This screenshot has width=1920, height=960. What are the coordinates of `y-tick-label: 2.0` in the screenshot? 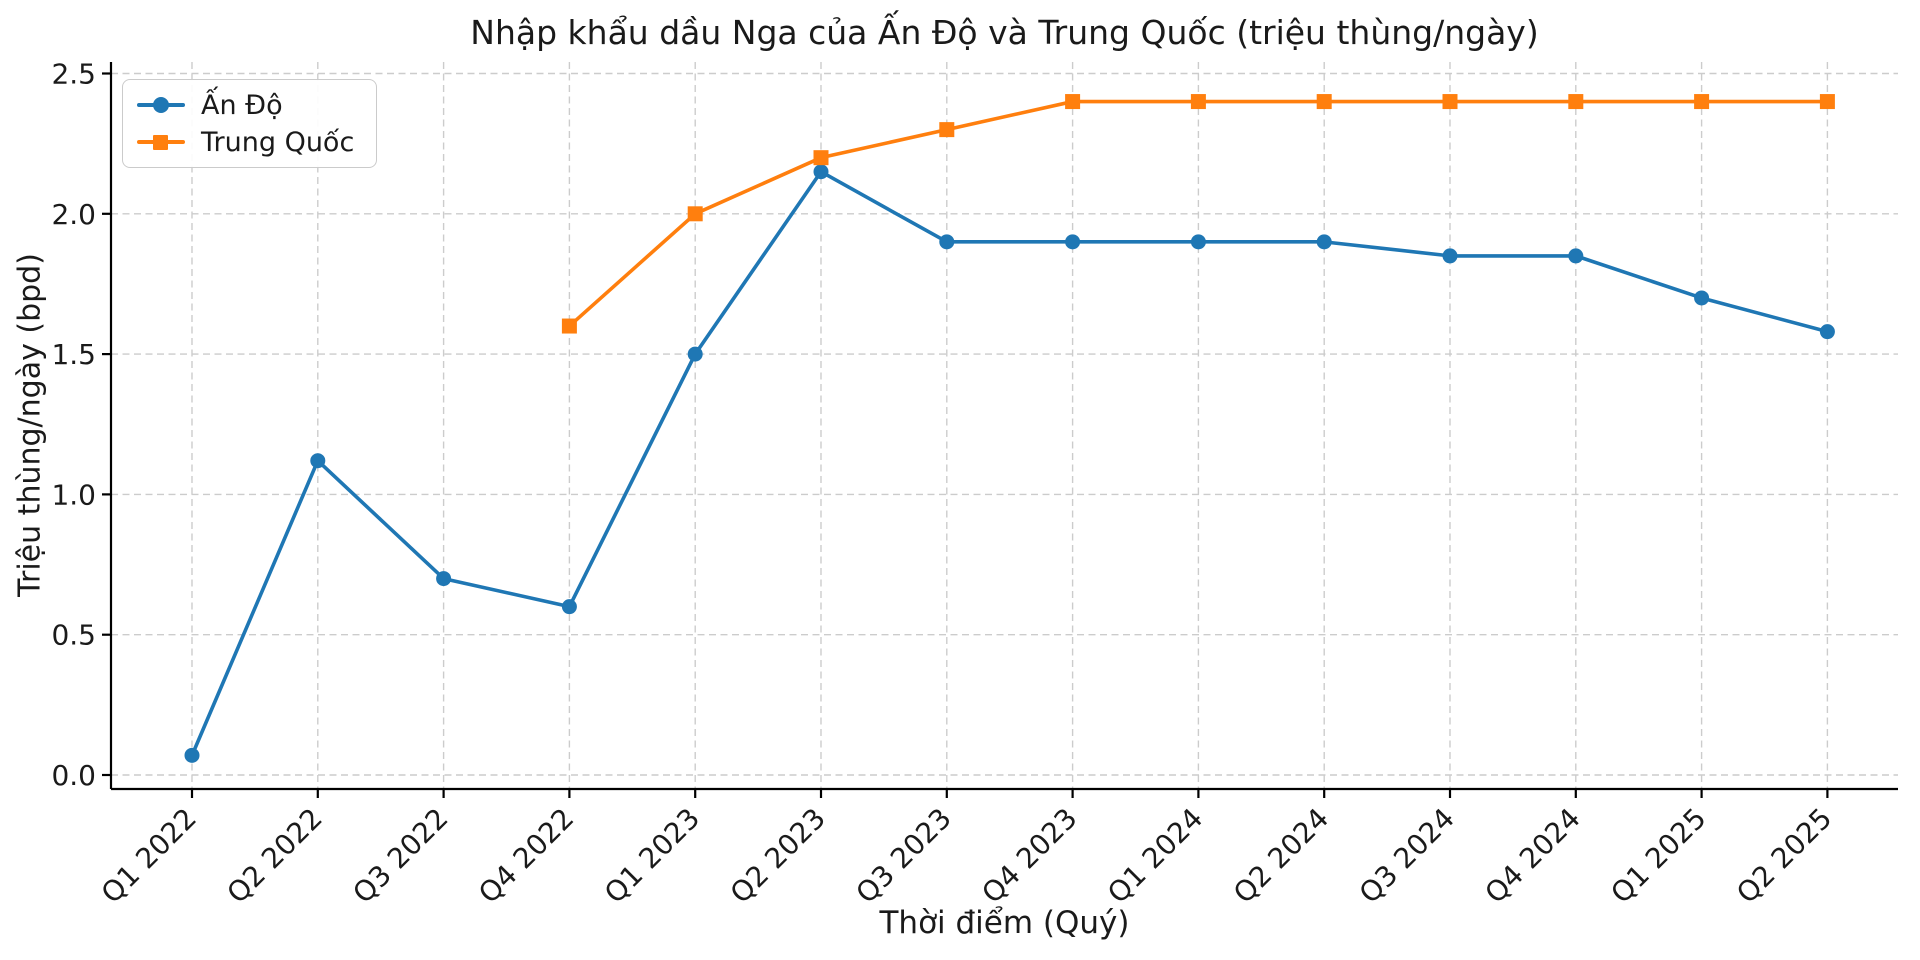 It's located at (73, 214).